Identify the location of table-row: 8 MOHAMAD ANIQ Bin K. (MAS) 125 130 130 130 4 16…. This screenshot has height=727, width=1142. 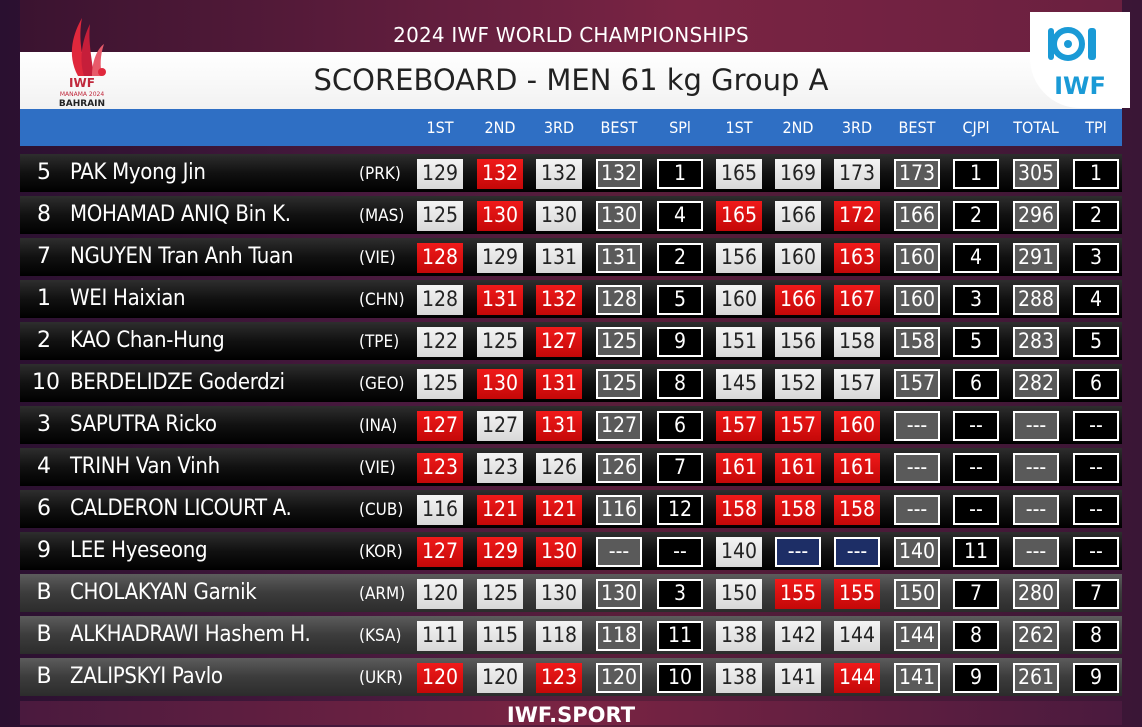
(571, 215).